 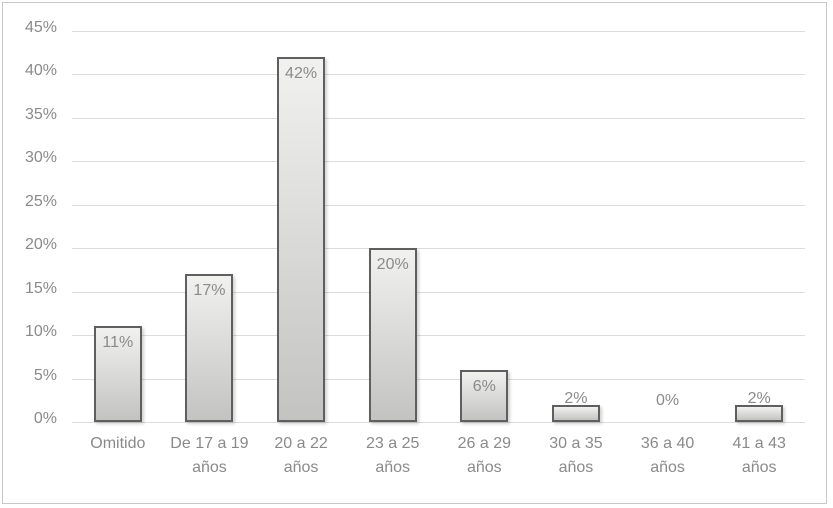 I want to click on y-axis-tick-label: 40%, so click(x=40, y=71).